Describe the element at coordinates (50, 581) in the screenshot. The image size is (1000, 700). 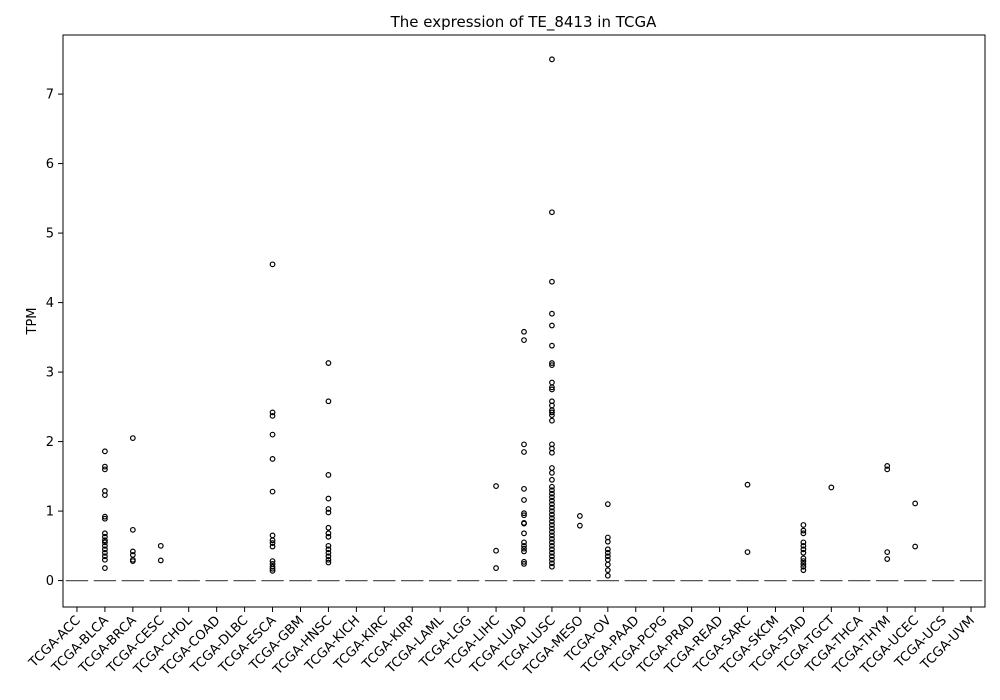
I see `y-tick-label: 0` at that location.